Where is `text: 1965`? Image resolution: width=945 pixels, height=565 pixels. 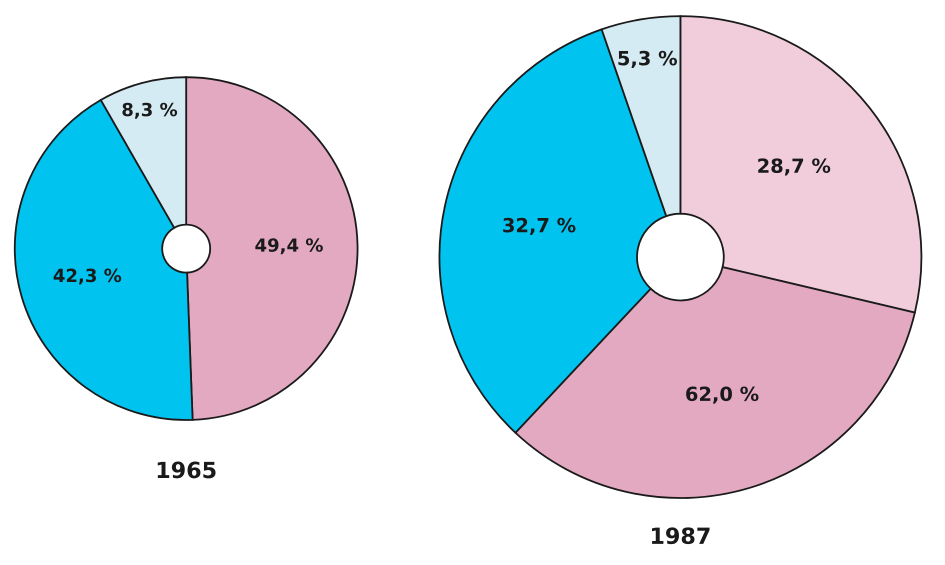 text: 1965 is located at coordinates (187, 470).